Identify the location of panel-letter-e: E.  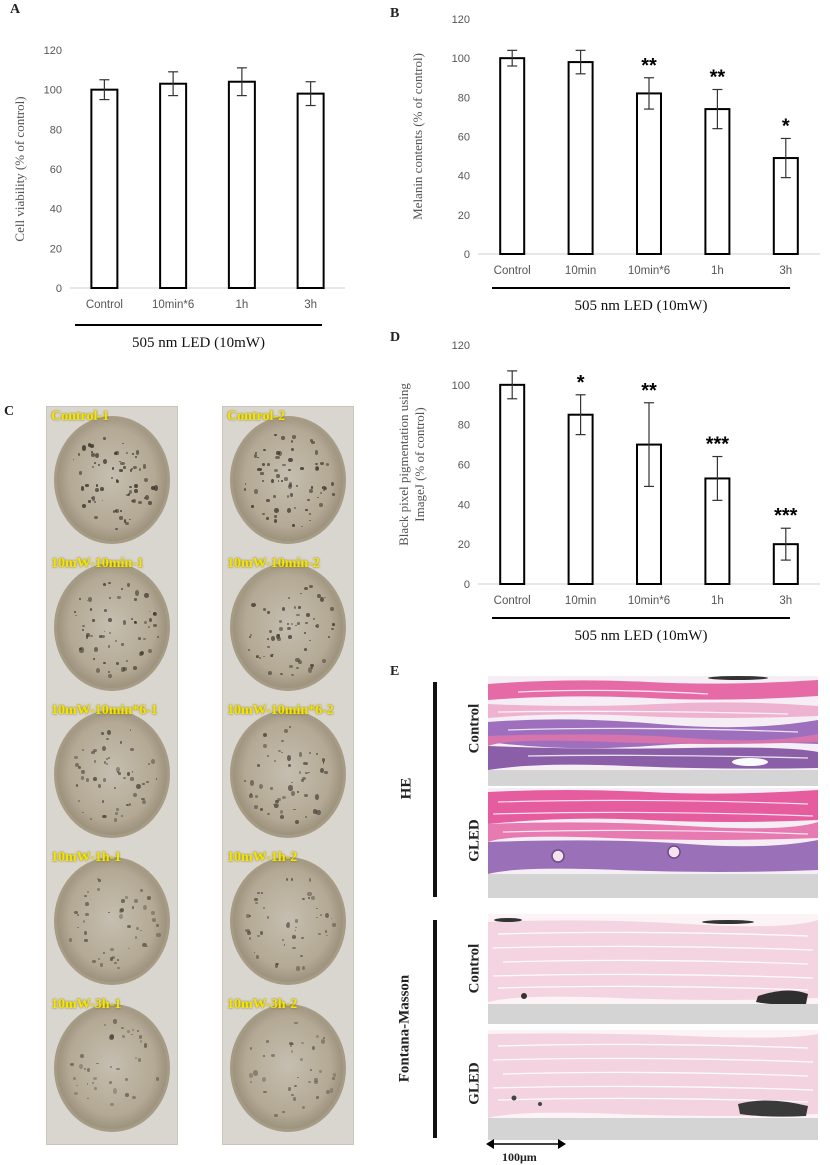
(395, 671).